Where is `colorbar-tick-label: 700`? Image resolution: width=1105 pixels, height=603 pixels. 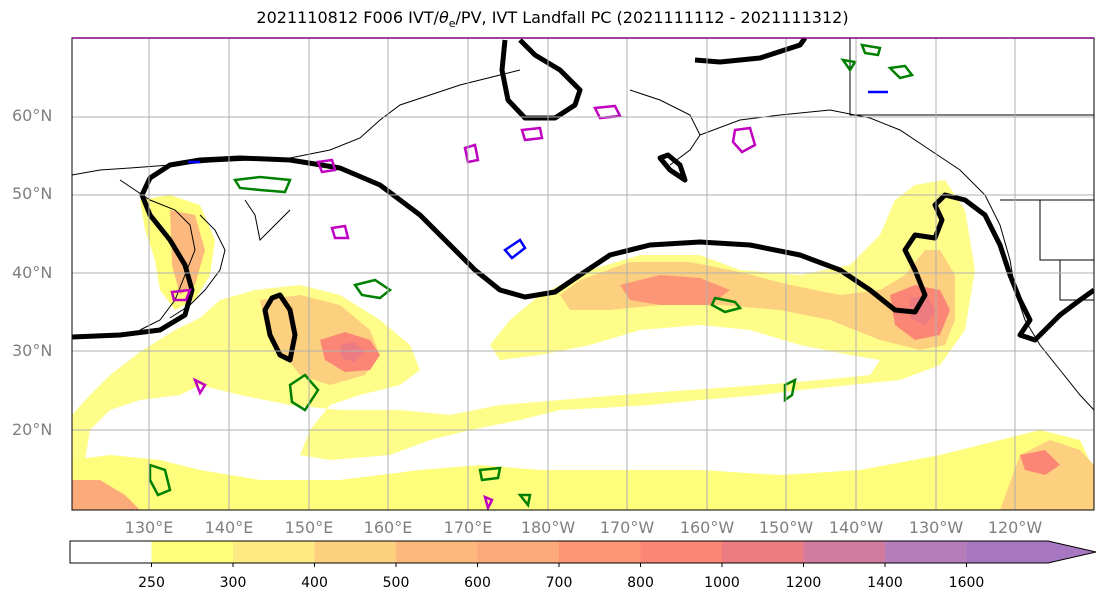 colorbar-tick-label: 700 is located at coordinates (559, 583).